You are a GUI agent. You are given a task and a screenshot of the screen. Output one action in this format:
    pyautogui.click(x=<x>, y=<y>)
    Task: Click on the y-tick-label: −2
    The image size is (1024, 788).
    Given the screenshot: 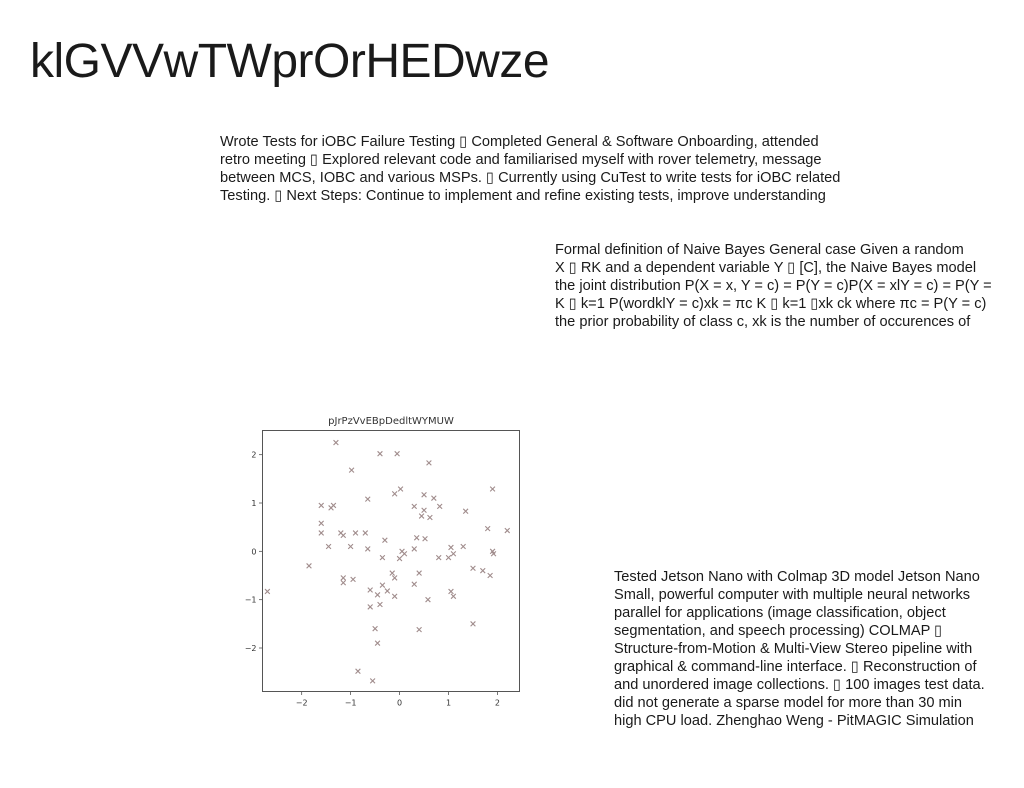 What is the action you would take?
    pyautogui.click(x=251, y=648)
    